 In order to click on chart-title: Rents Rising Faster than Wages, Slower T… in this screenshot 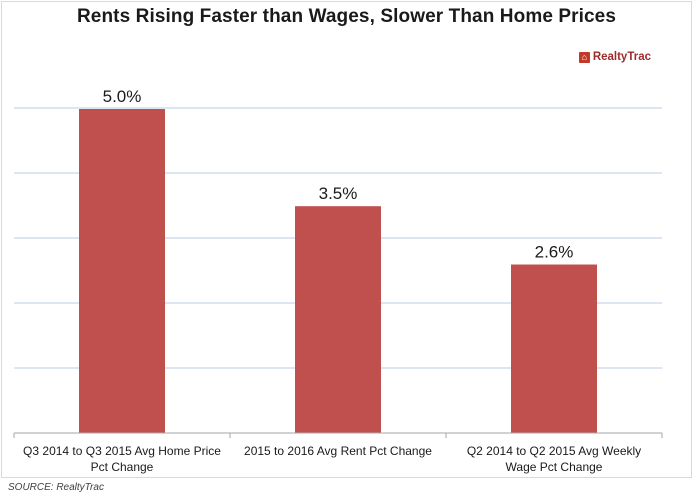, I will do `click(346, 16)`.